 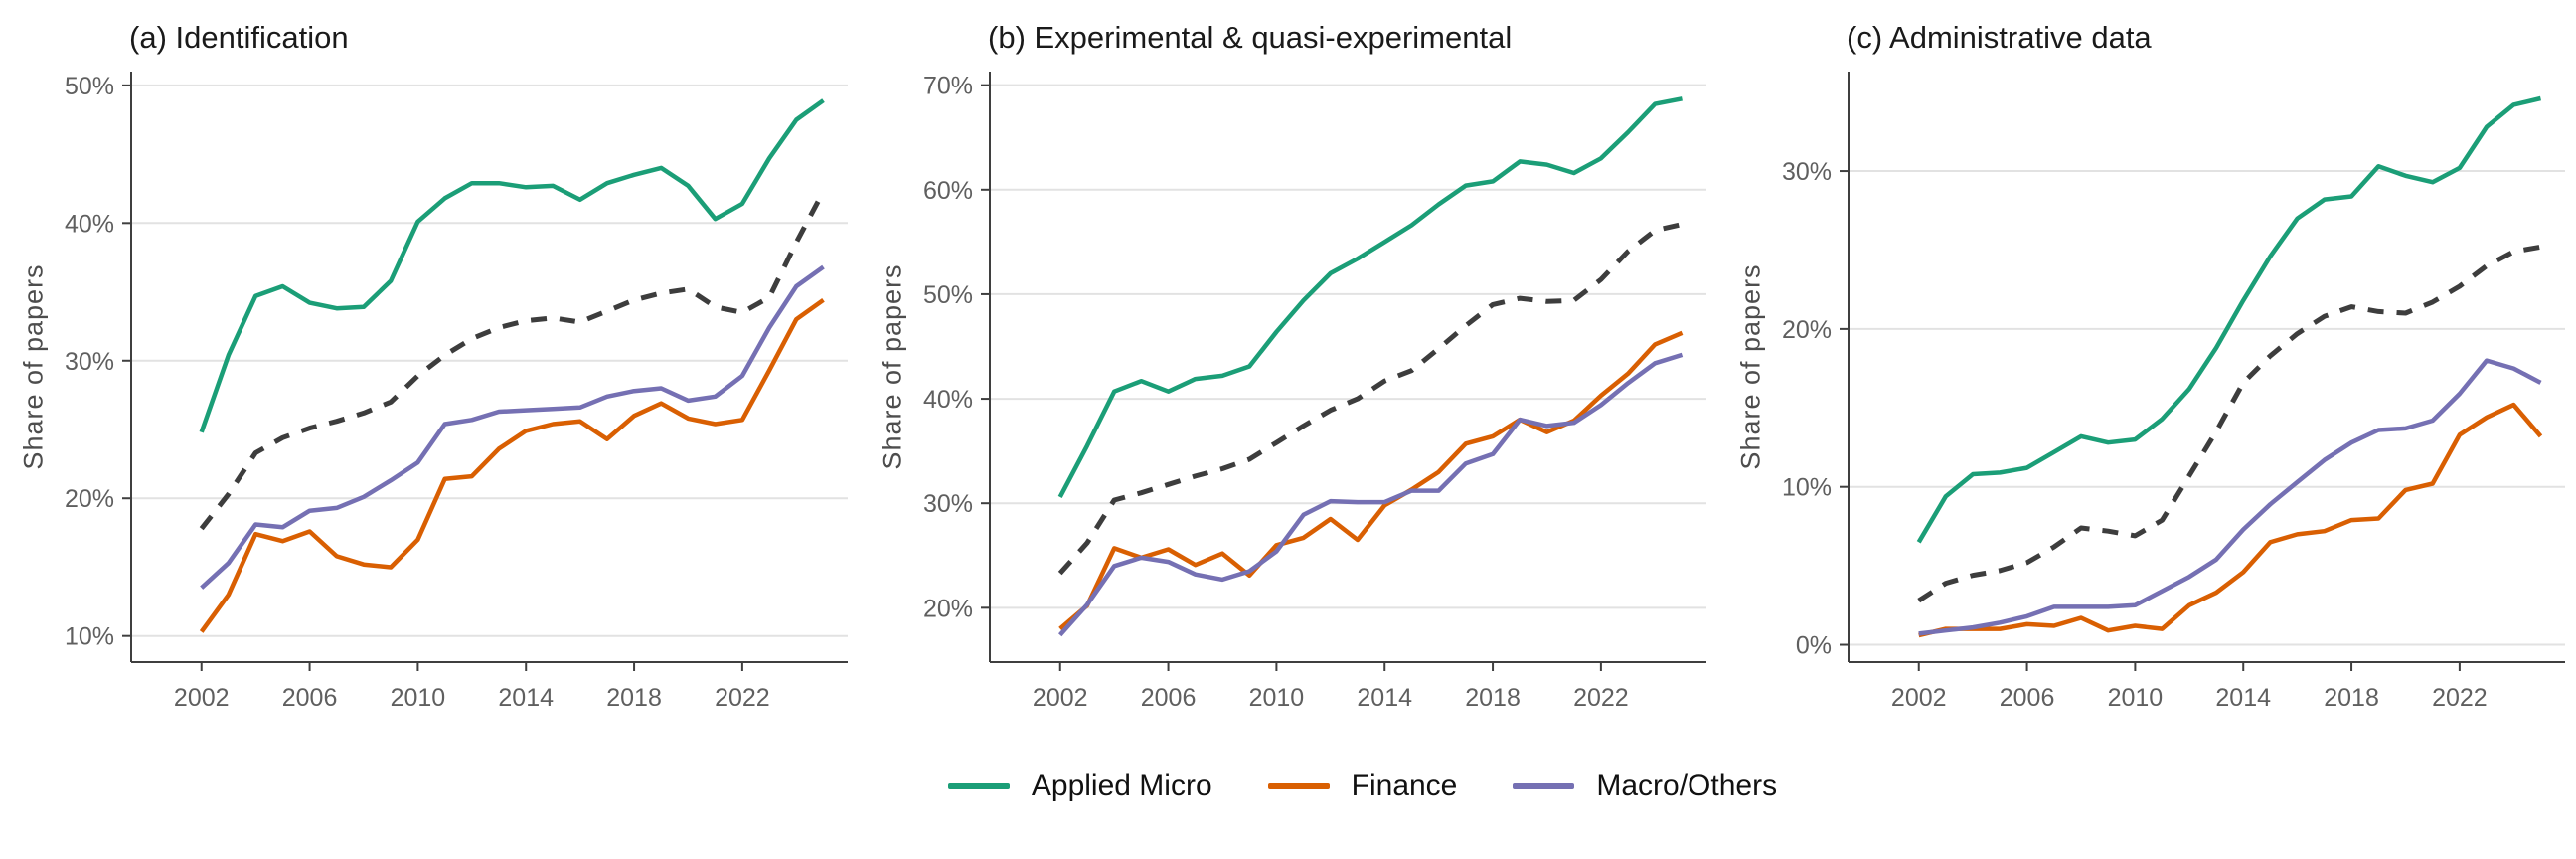 I want to click on panel-a-title: (a) Identification, so click(x=239, y=37).